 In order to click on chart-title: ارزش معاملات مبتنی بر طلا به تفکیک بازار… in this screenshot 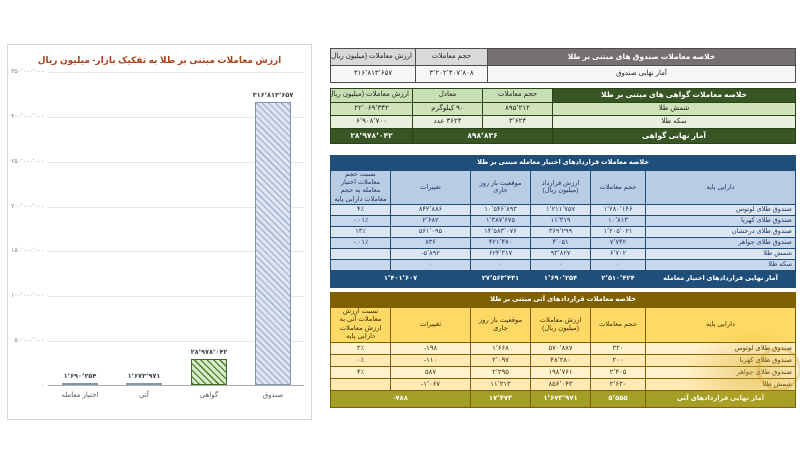, I will do `click(159, 60)`.